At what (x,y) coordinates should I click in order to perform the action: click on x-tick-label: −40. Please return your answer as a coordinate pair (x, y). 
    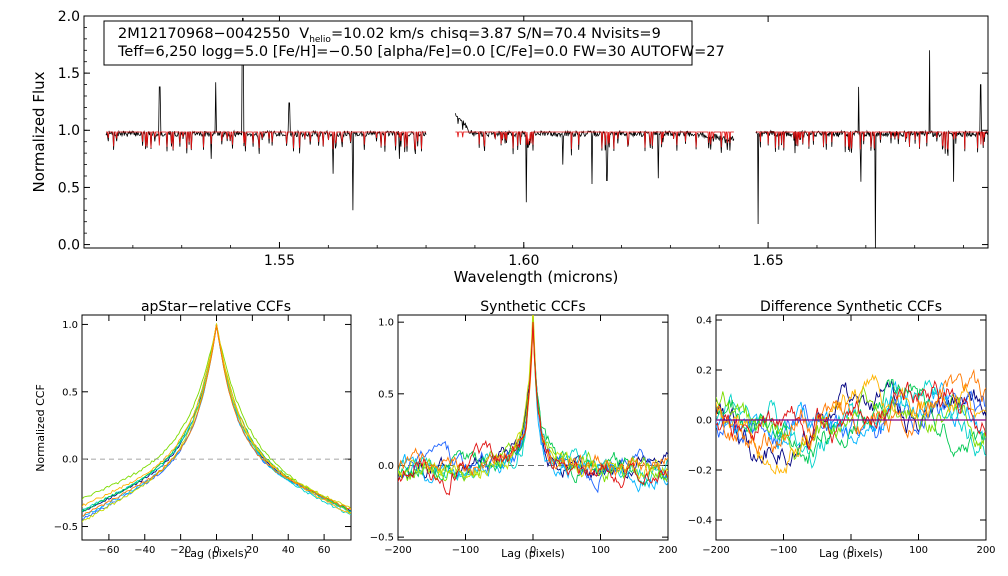
    Looking at the image, I should click on (144, 550).